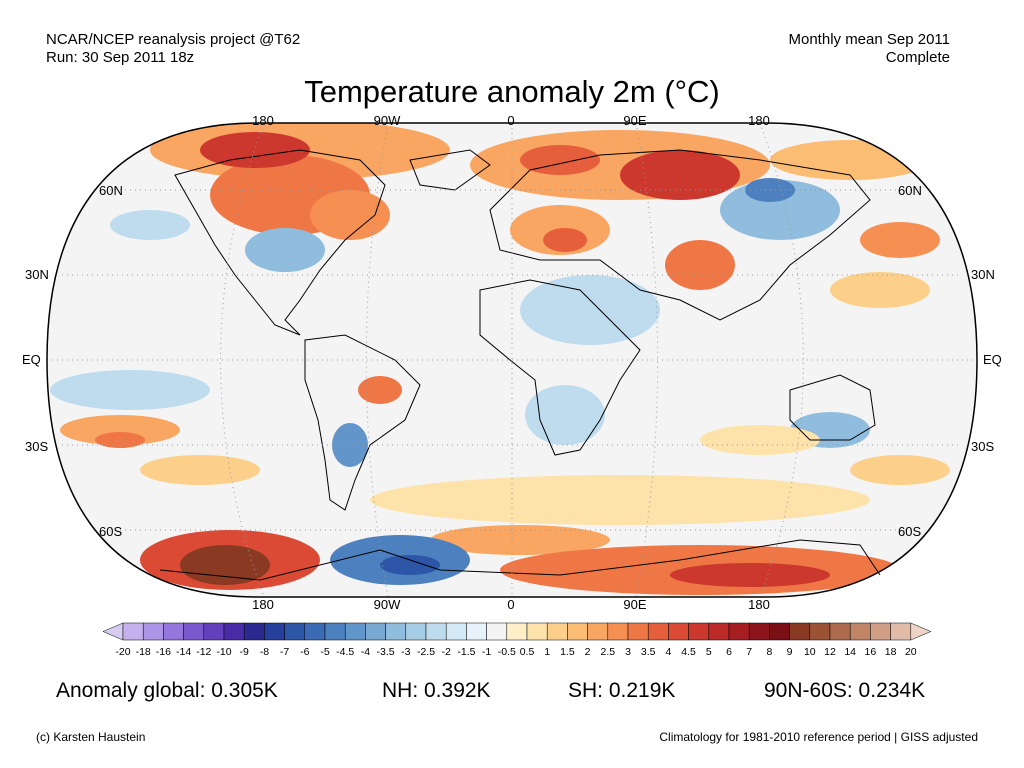 The width and height of the screenshot is (1024, 768). What do you see at coordinates (527, 652) in the screenshot?
I see `colorbar-tick-label: 0.5` at bounding box center [527, 652].